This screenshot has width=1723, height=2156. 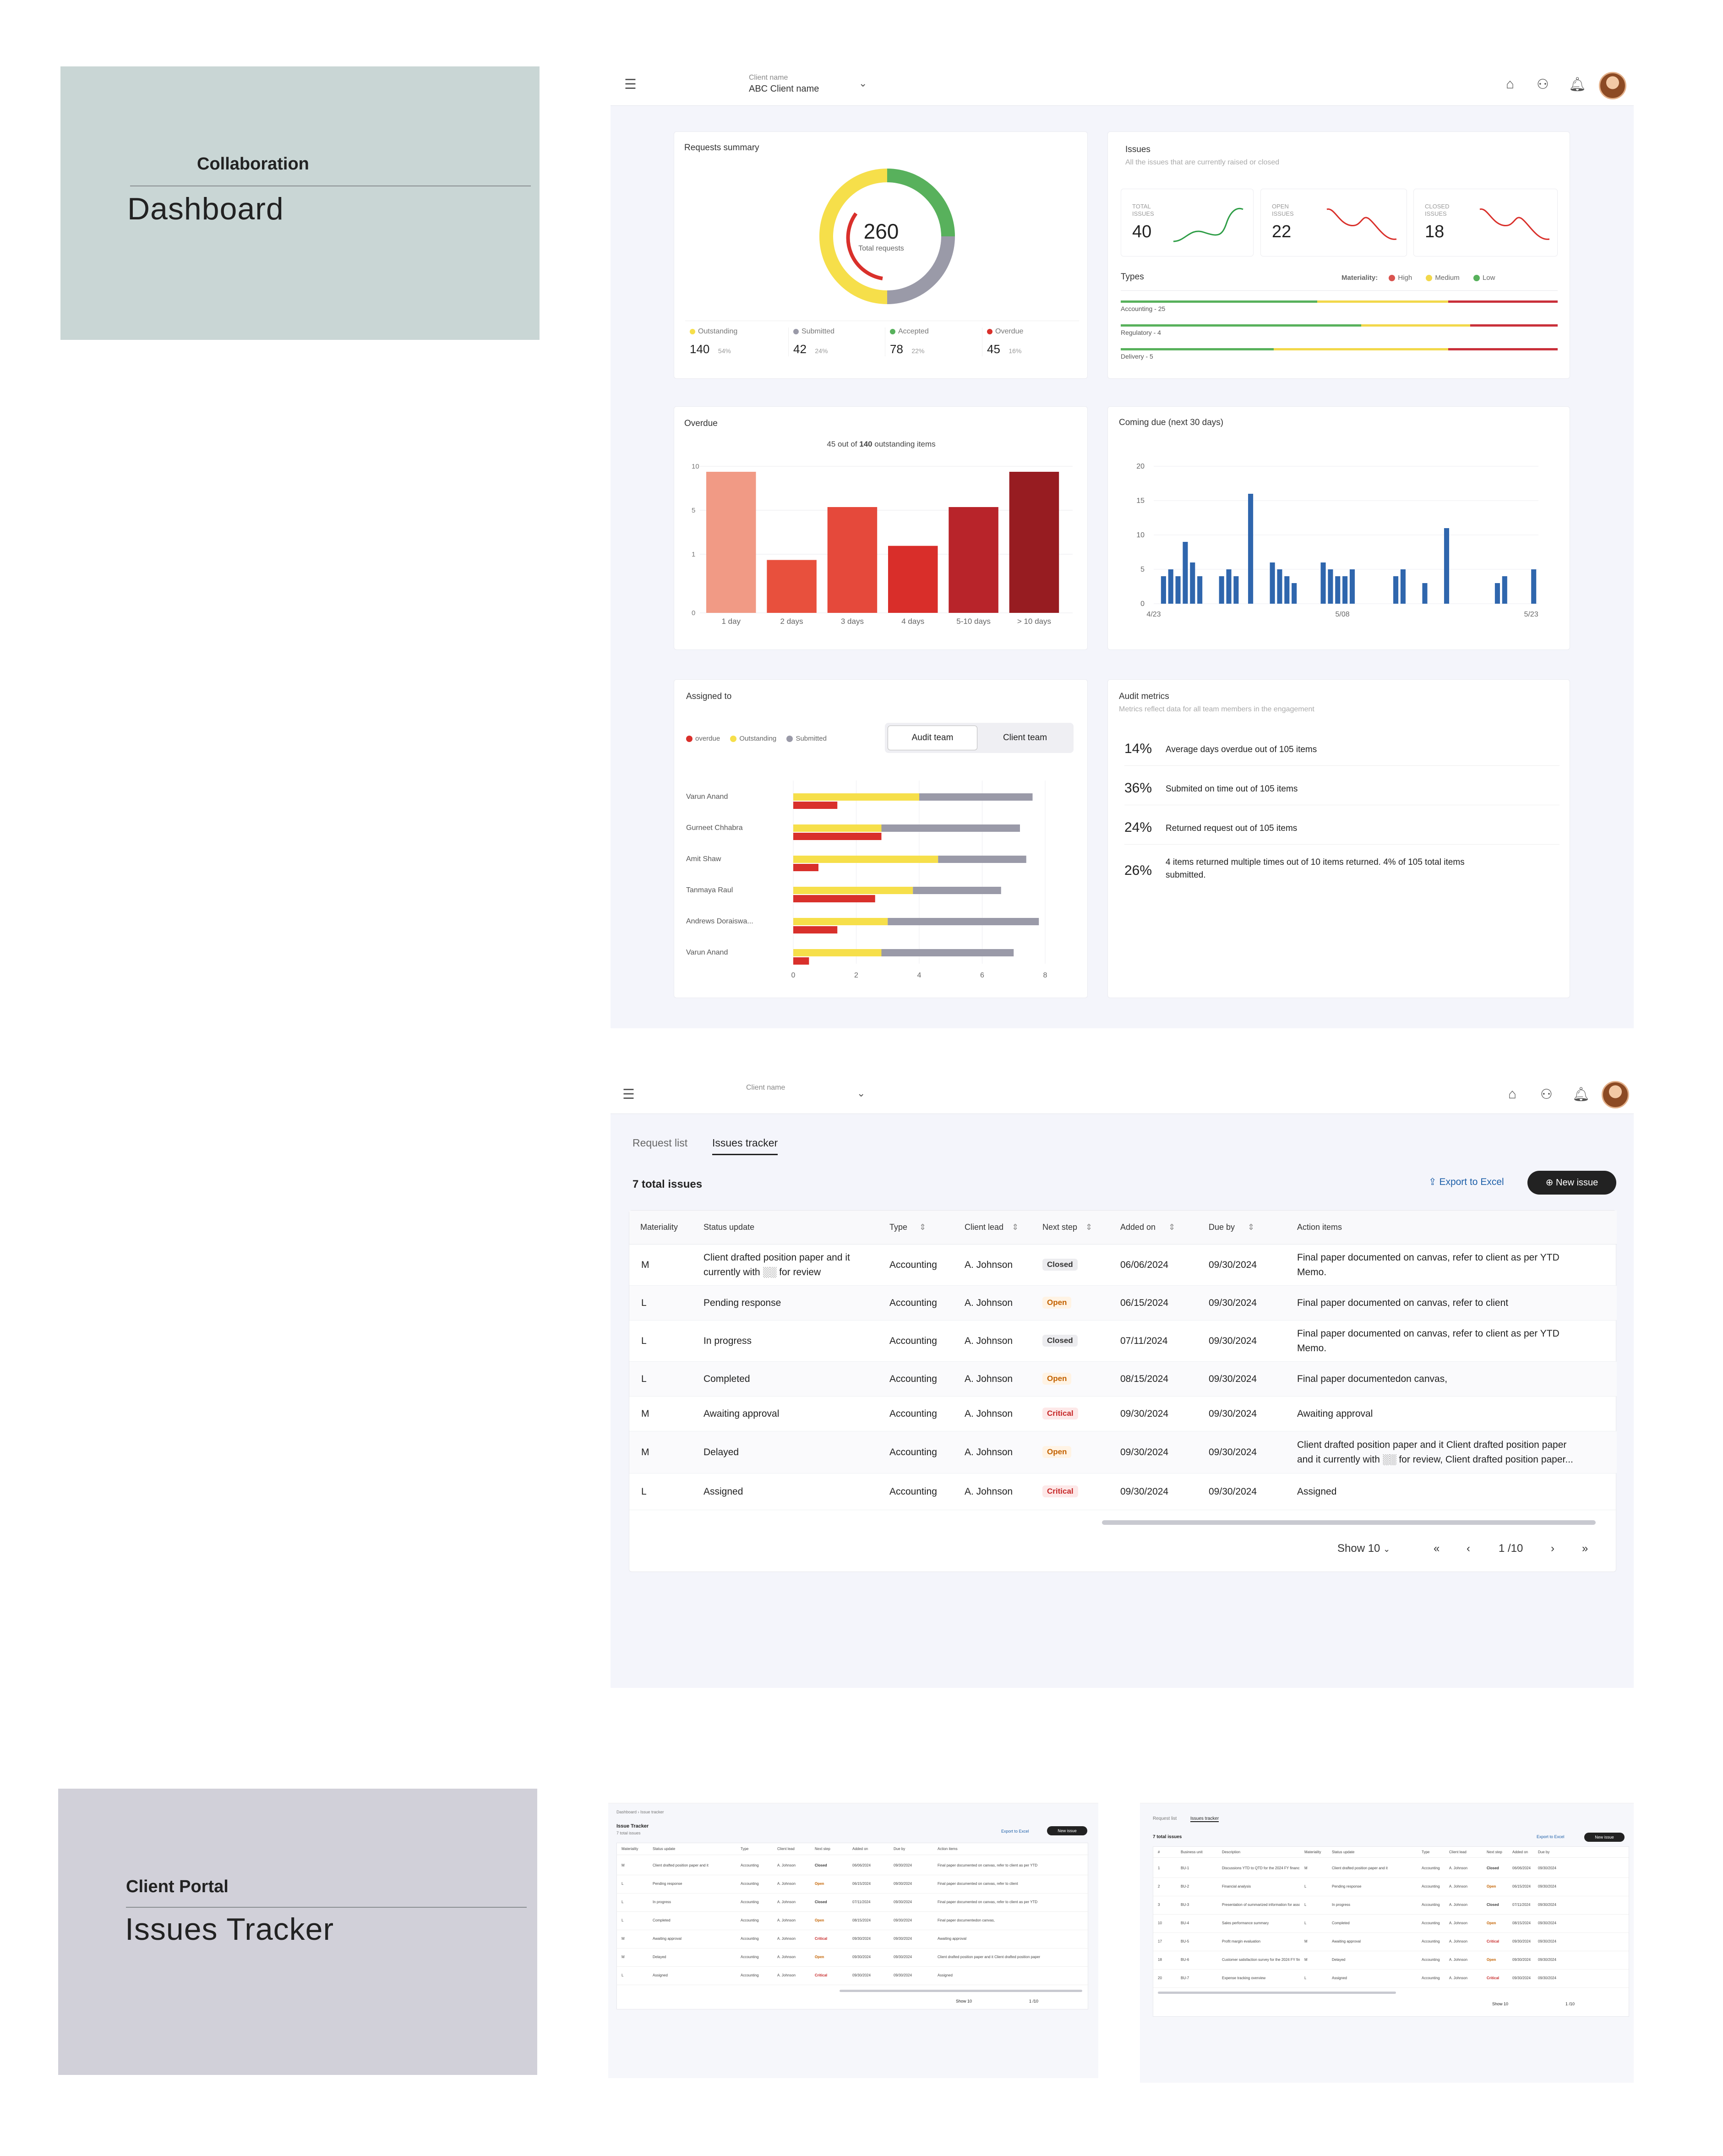 What do you see at coordinates (866, 444) in the screenshot?
I see `caption-bold: 140` at bounding box center [866, 444].